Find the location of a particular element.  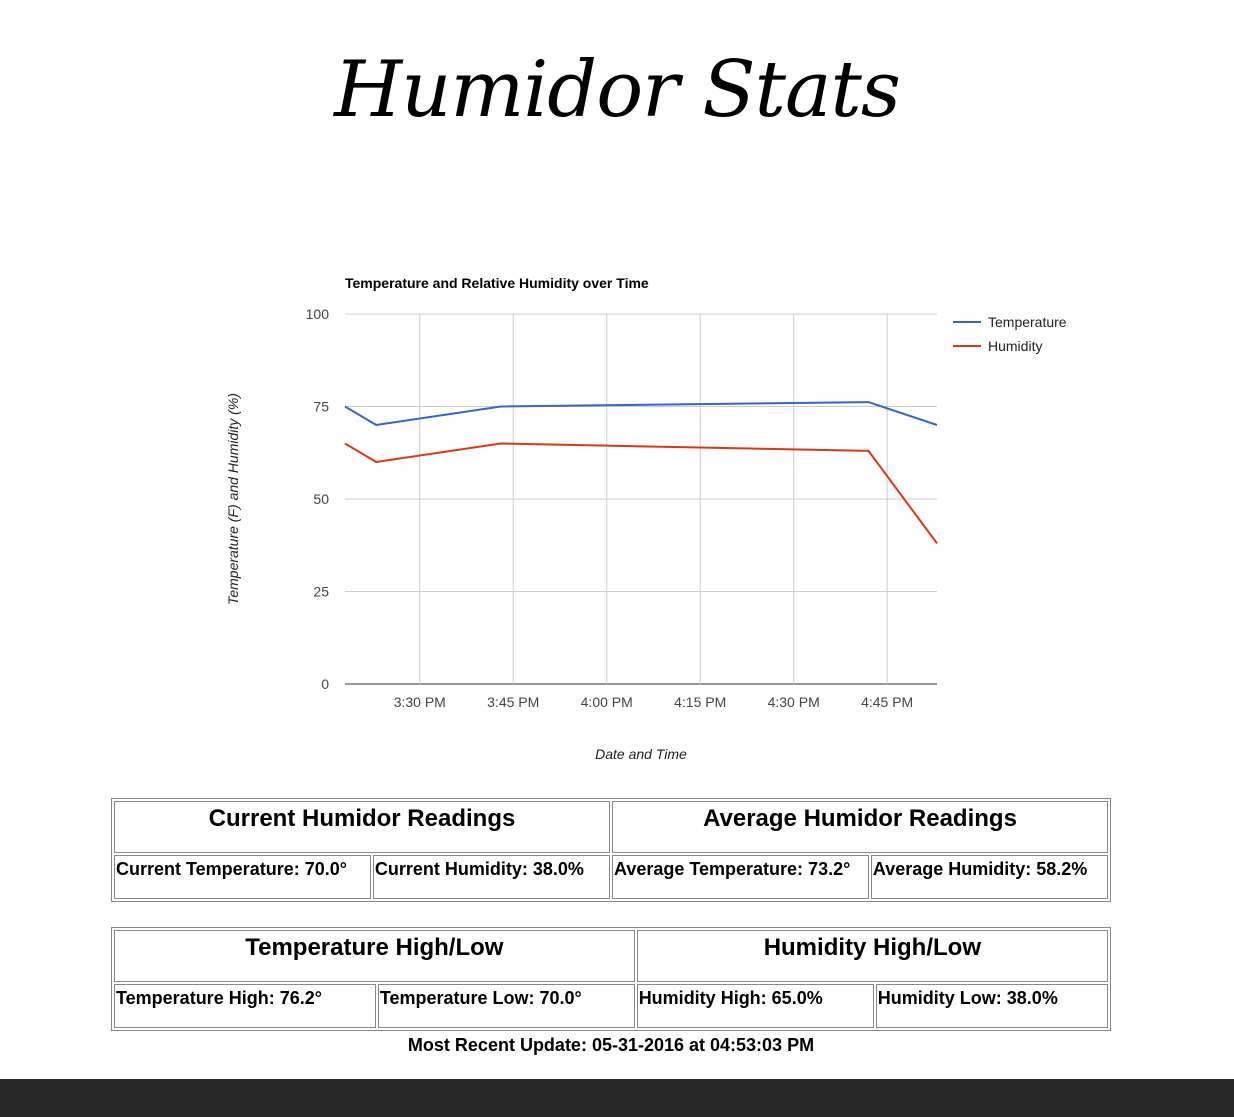

y-tick-label: 25 is located at coordinates (321, 592).